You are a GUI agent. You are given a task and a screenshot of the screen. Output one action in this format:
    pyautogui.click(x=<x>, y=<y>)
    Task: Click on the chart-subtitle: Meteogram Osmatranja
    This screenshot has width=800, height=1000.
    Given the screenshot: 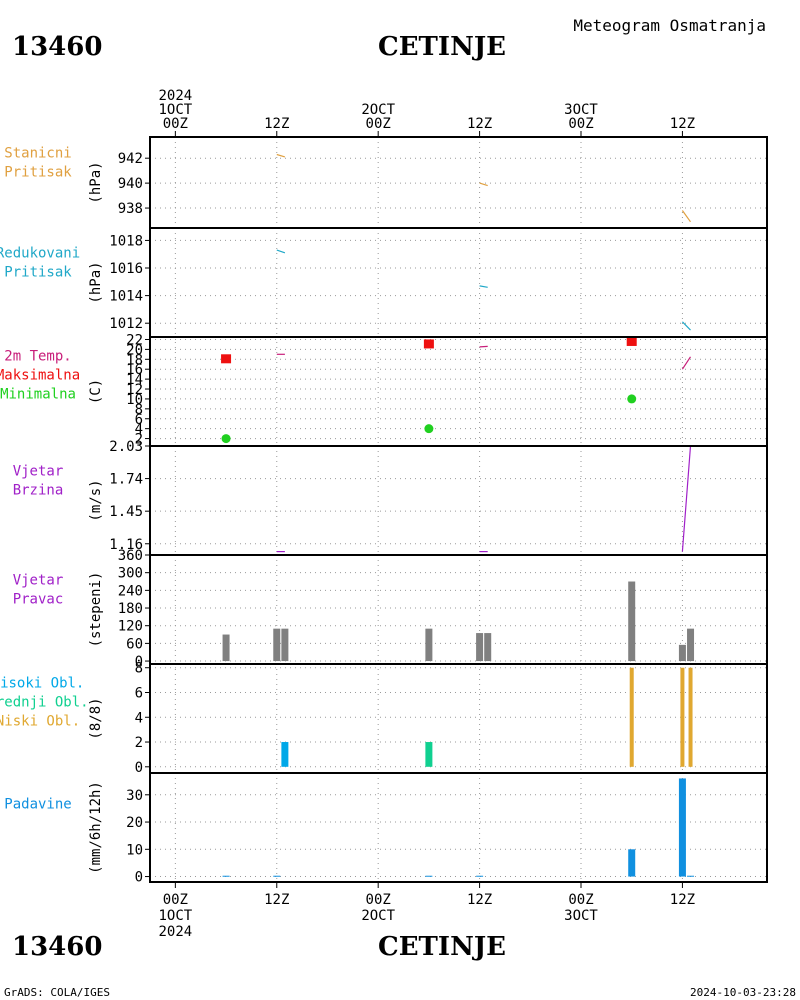 What is the action you would take?
    pyautogui.click(x=669, y=25)
    